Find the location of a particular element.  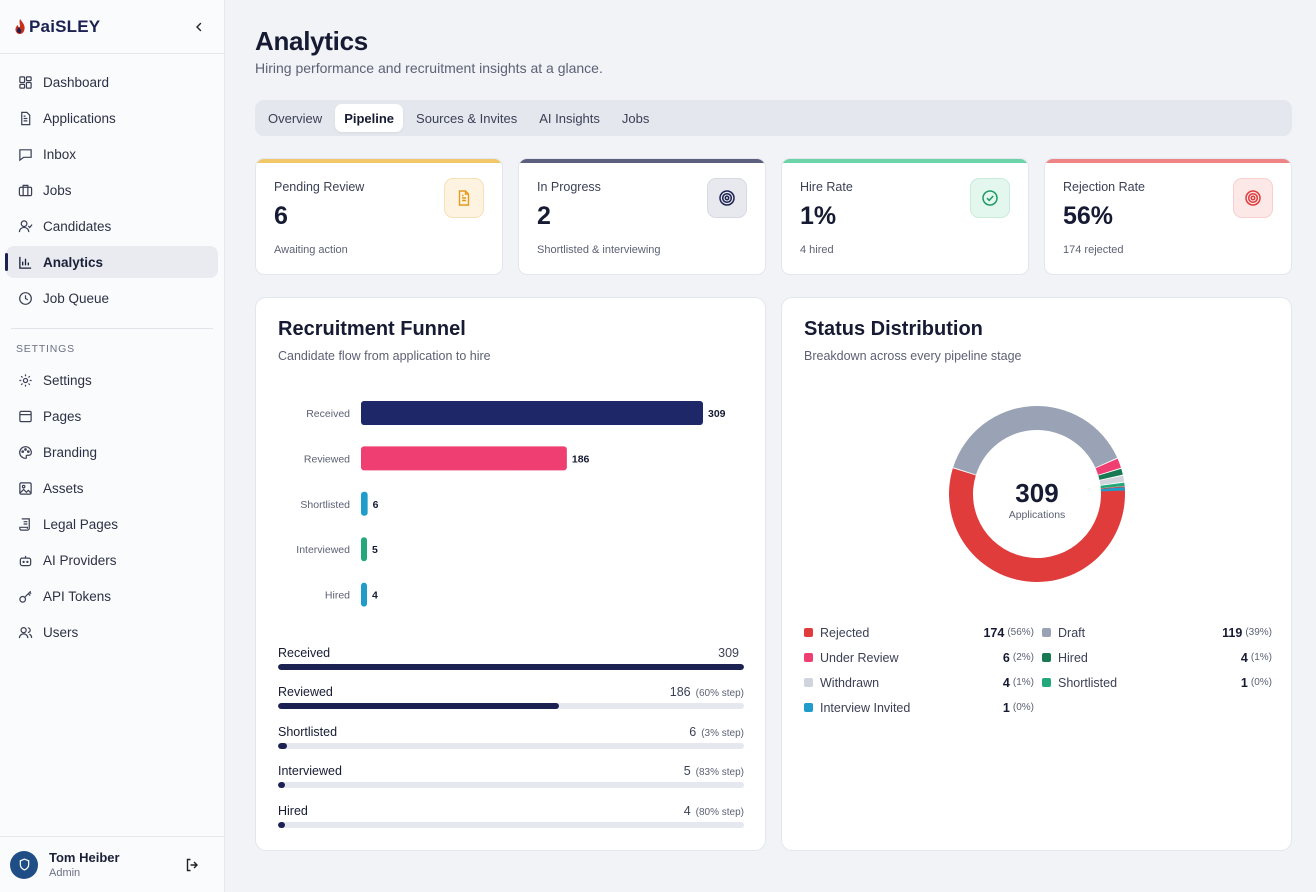

sidebar-item-pages: Pages is located at coordinates (112, 416).